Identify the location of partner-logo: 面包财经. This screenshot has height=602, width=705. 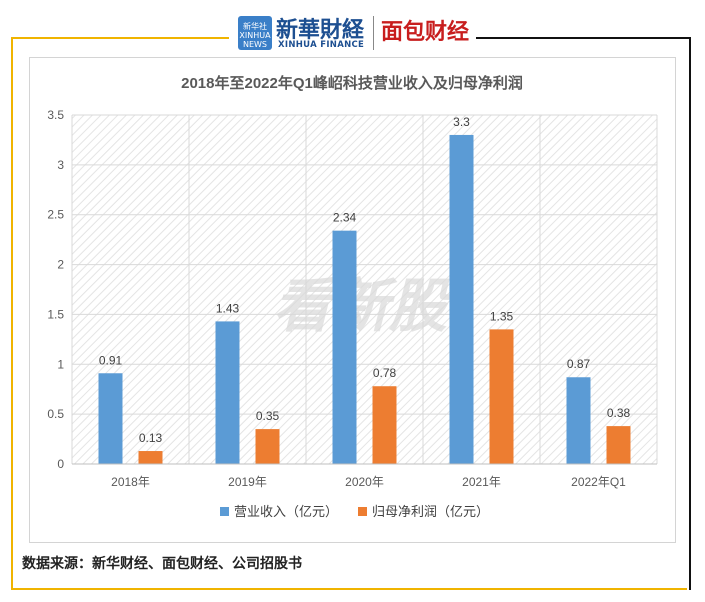
(425, 32).